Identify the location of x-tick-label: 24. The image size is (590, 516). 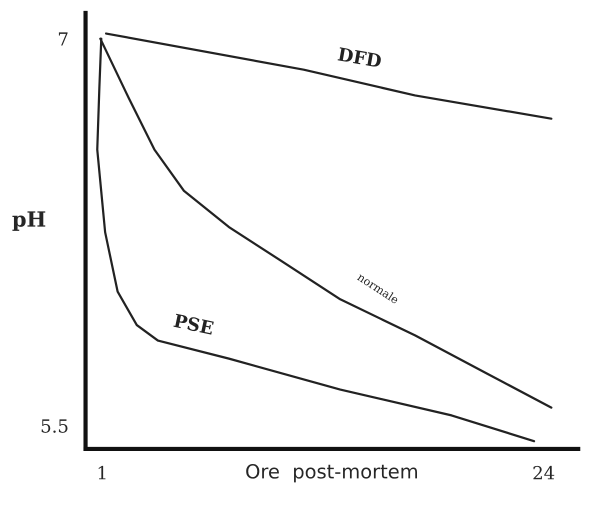
(543, 473).